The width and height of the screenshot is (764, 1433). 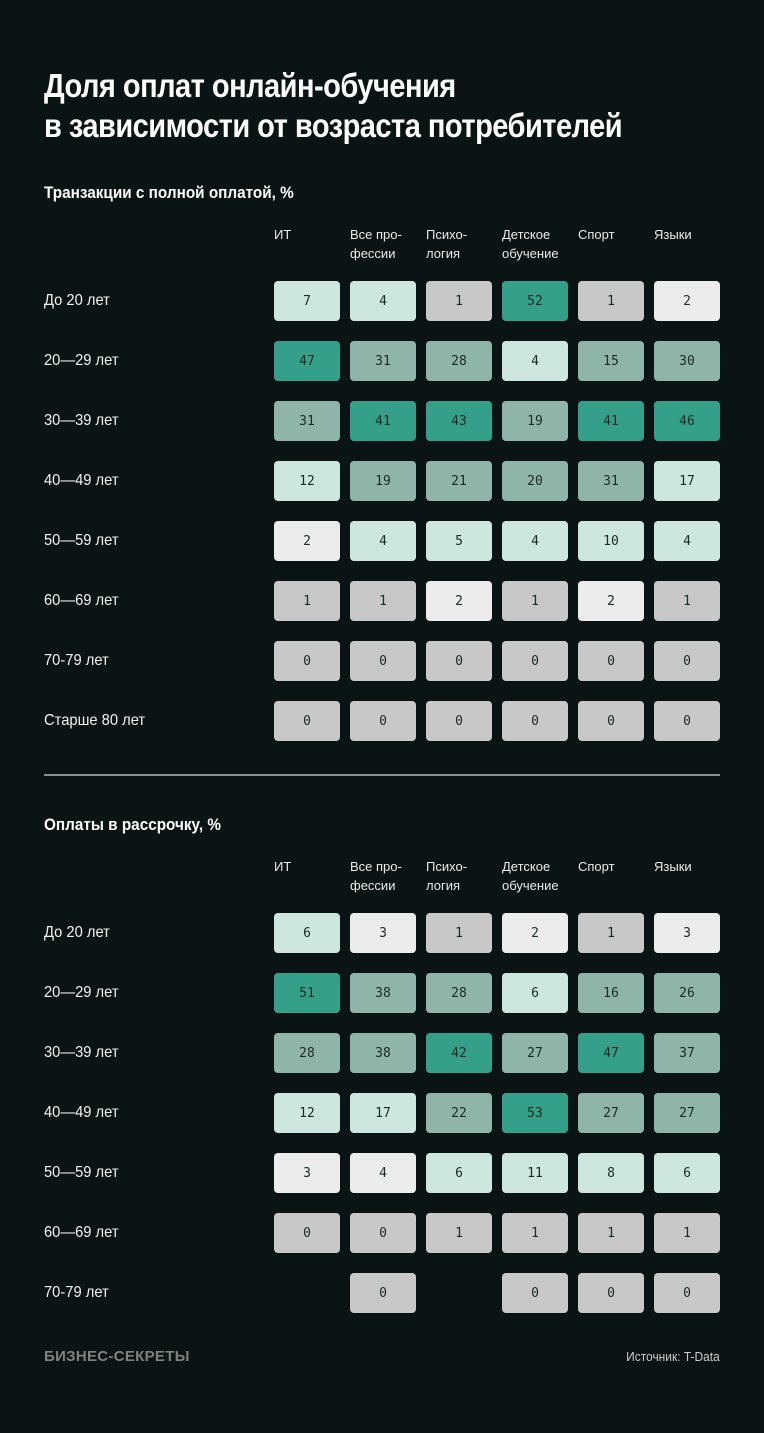 I want to click on column-header: Детское обучение, so click(x=530, y=876).